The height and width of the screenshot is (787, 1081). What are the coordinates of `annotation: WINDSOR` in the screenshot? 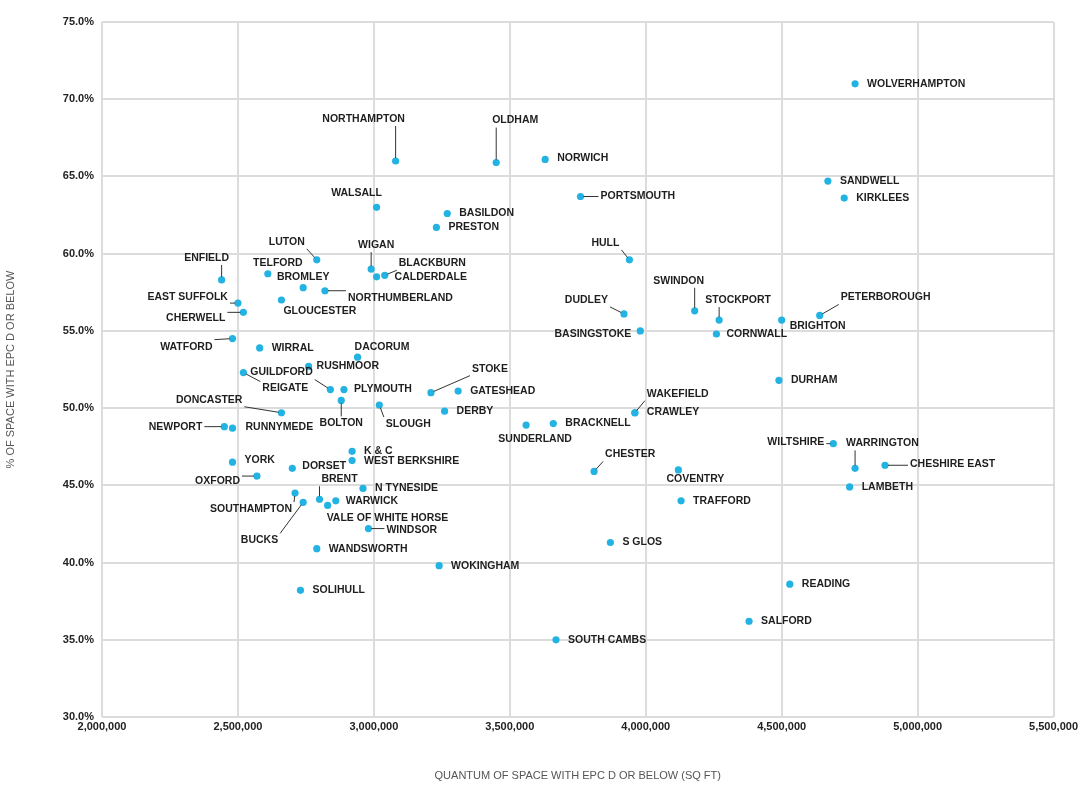 It's located at (412, 529).